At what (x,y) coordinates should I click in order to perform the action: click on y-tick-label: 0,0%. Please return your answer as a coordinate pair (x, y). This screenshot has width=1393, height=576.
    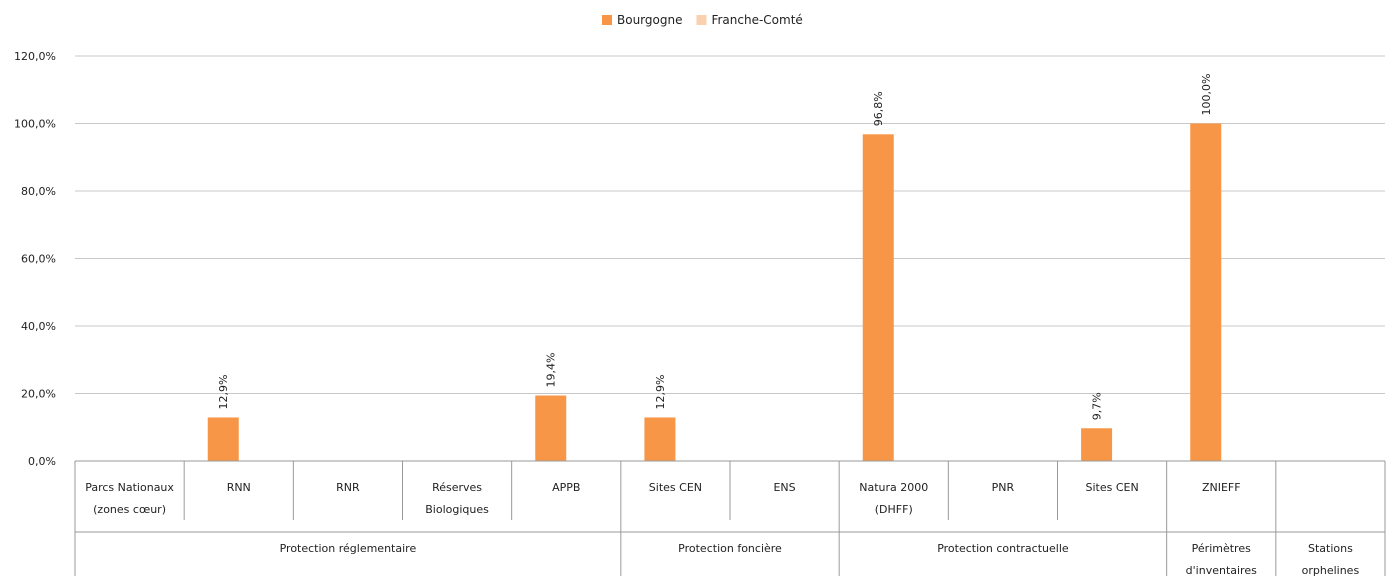
    Looking at the image, I should click on (42, 461).